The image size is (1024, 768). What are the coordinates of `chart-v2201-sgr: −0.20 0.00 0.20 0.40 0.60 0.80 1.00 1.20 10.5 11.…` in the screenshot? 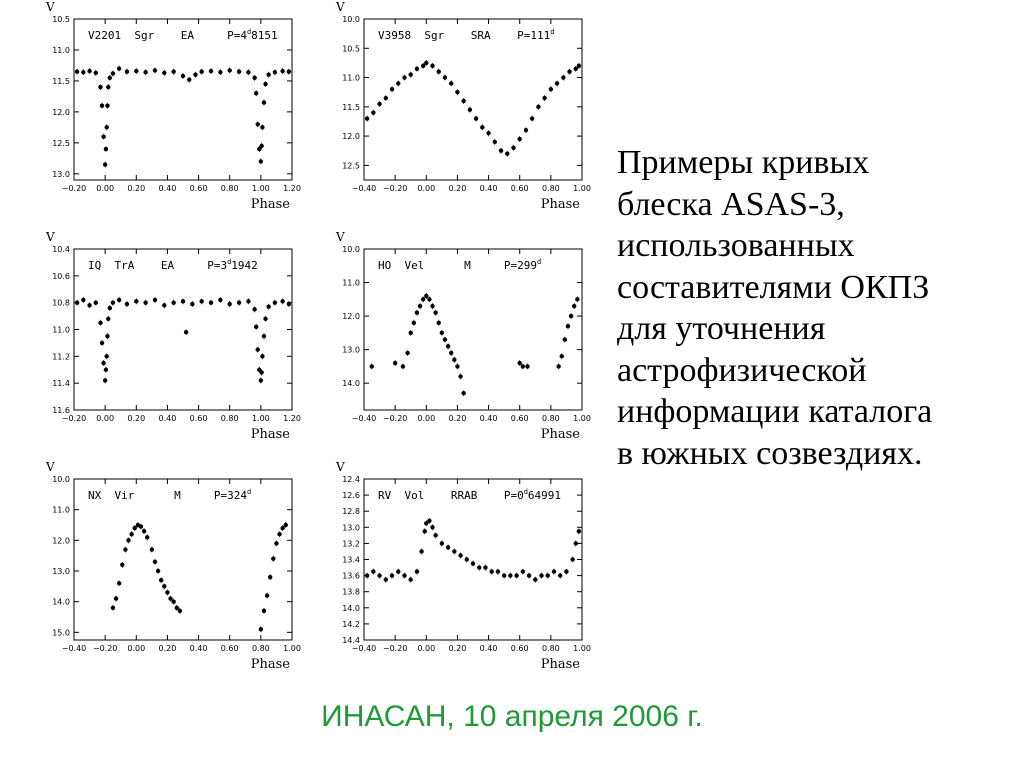 It's located at (171, 106).